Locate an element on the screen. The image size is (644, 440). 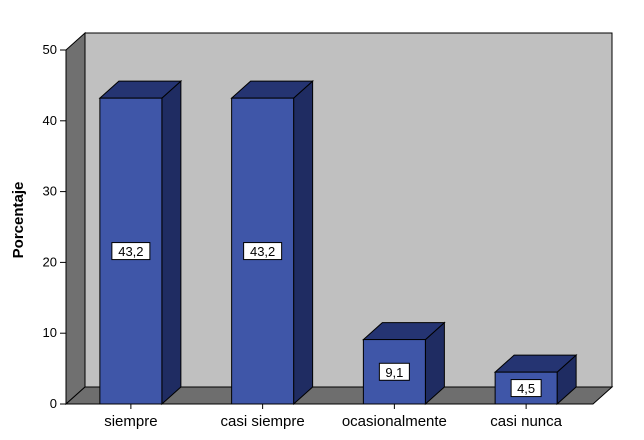
y-tick-label: 20 is located at coordinates (50, 261).